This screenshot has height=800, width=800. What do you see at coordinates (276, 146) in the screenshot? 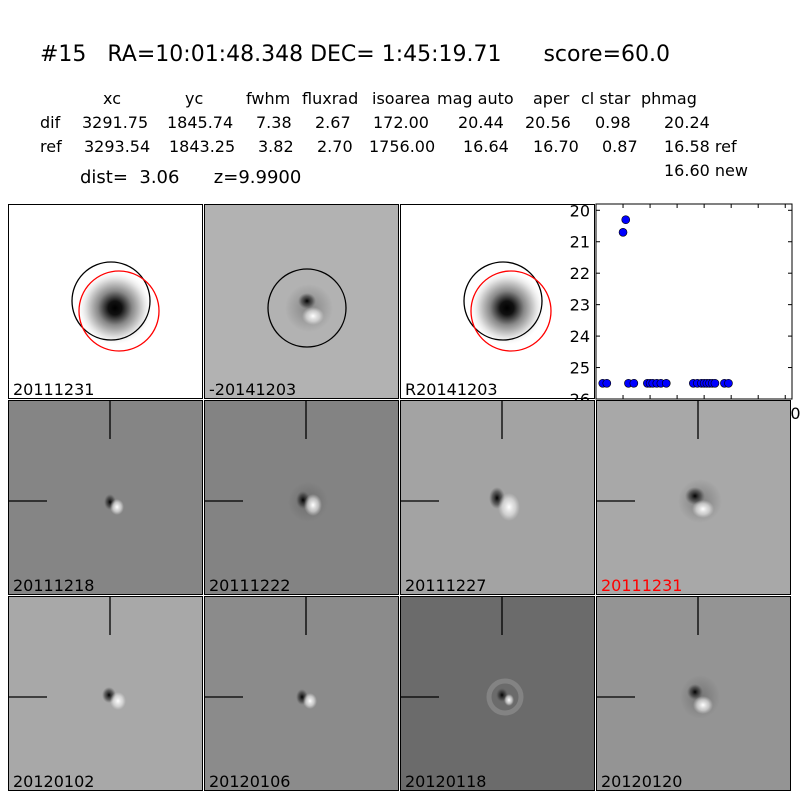
I see `table-cell: 3.82` at bounding box center [276, 146].